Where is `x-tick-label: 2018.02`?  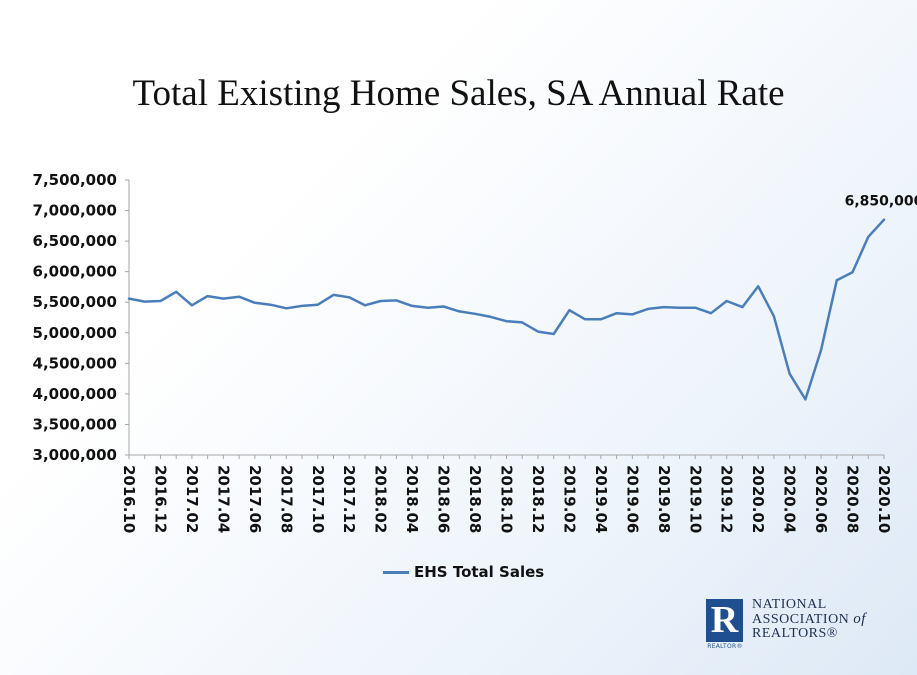
x-tick-label: 2018.02 is located at coordinates (381, 499).